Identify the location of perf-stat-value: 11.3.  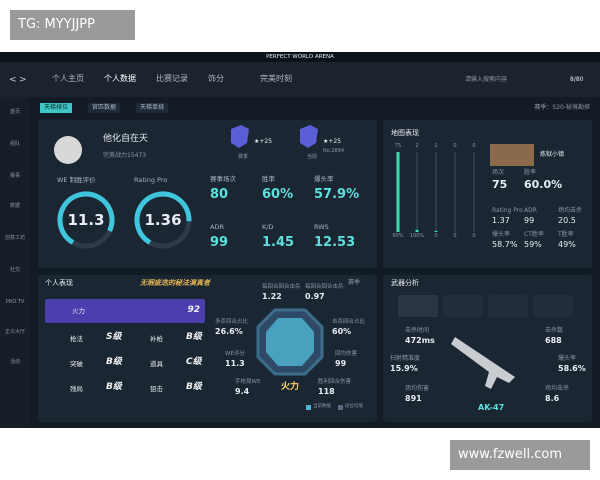
(235, 363).